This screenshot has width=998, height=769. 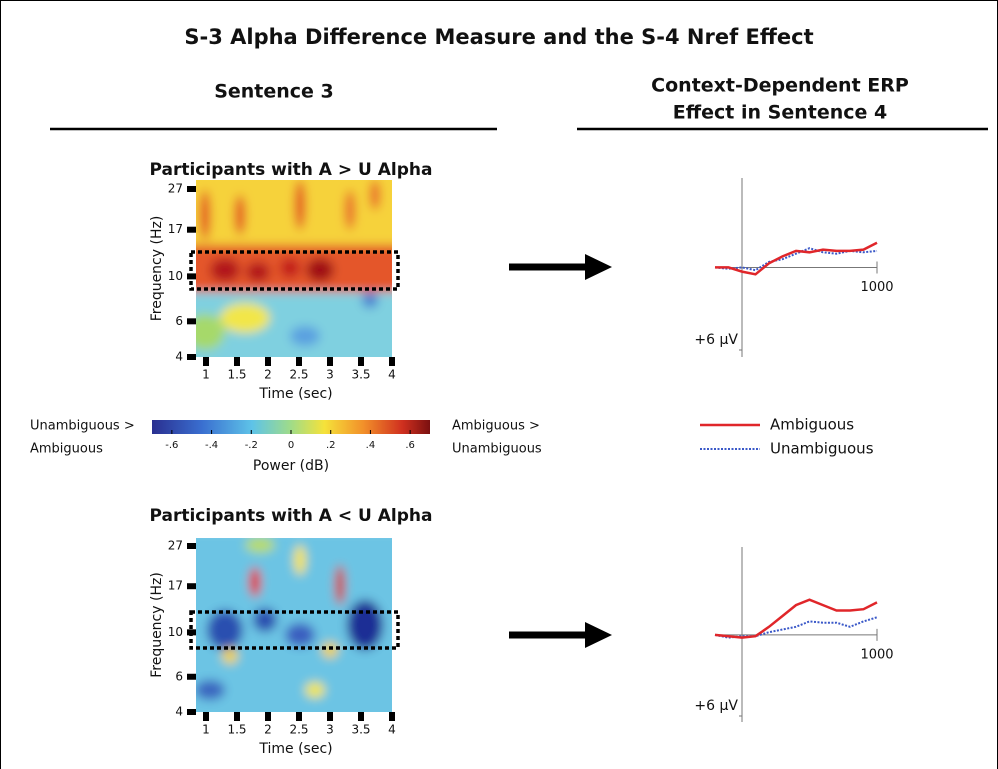 What do you see at coordinates (274, 92) in the screenshot?
I see `left-heading: Sentence 3` at bounding box center [274, 92].